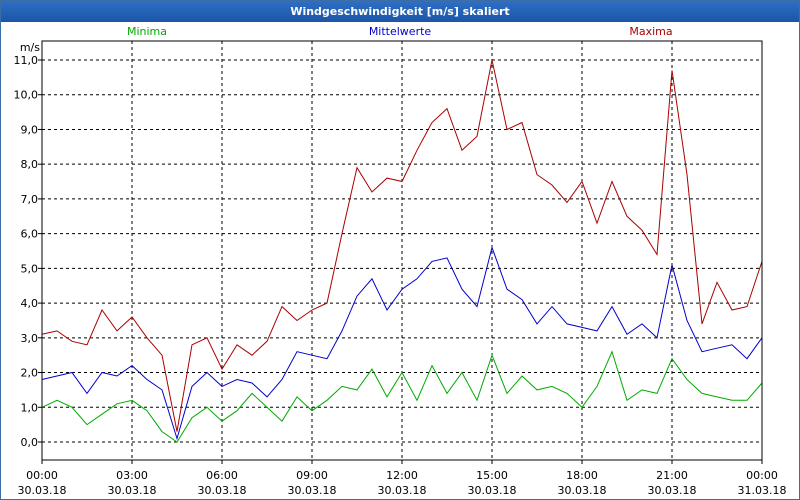 The width and height of the screenshot is (800, 500). What do you see at coordinates (26, 95) in the screenshot?
I see `y-tick-label: 10,0` at bounding box center [26, 95].